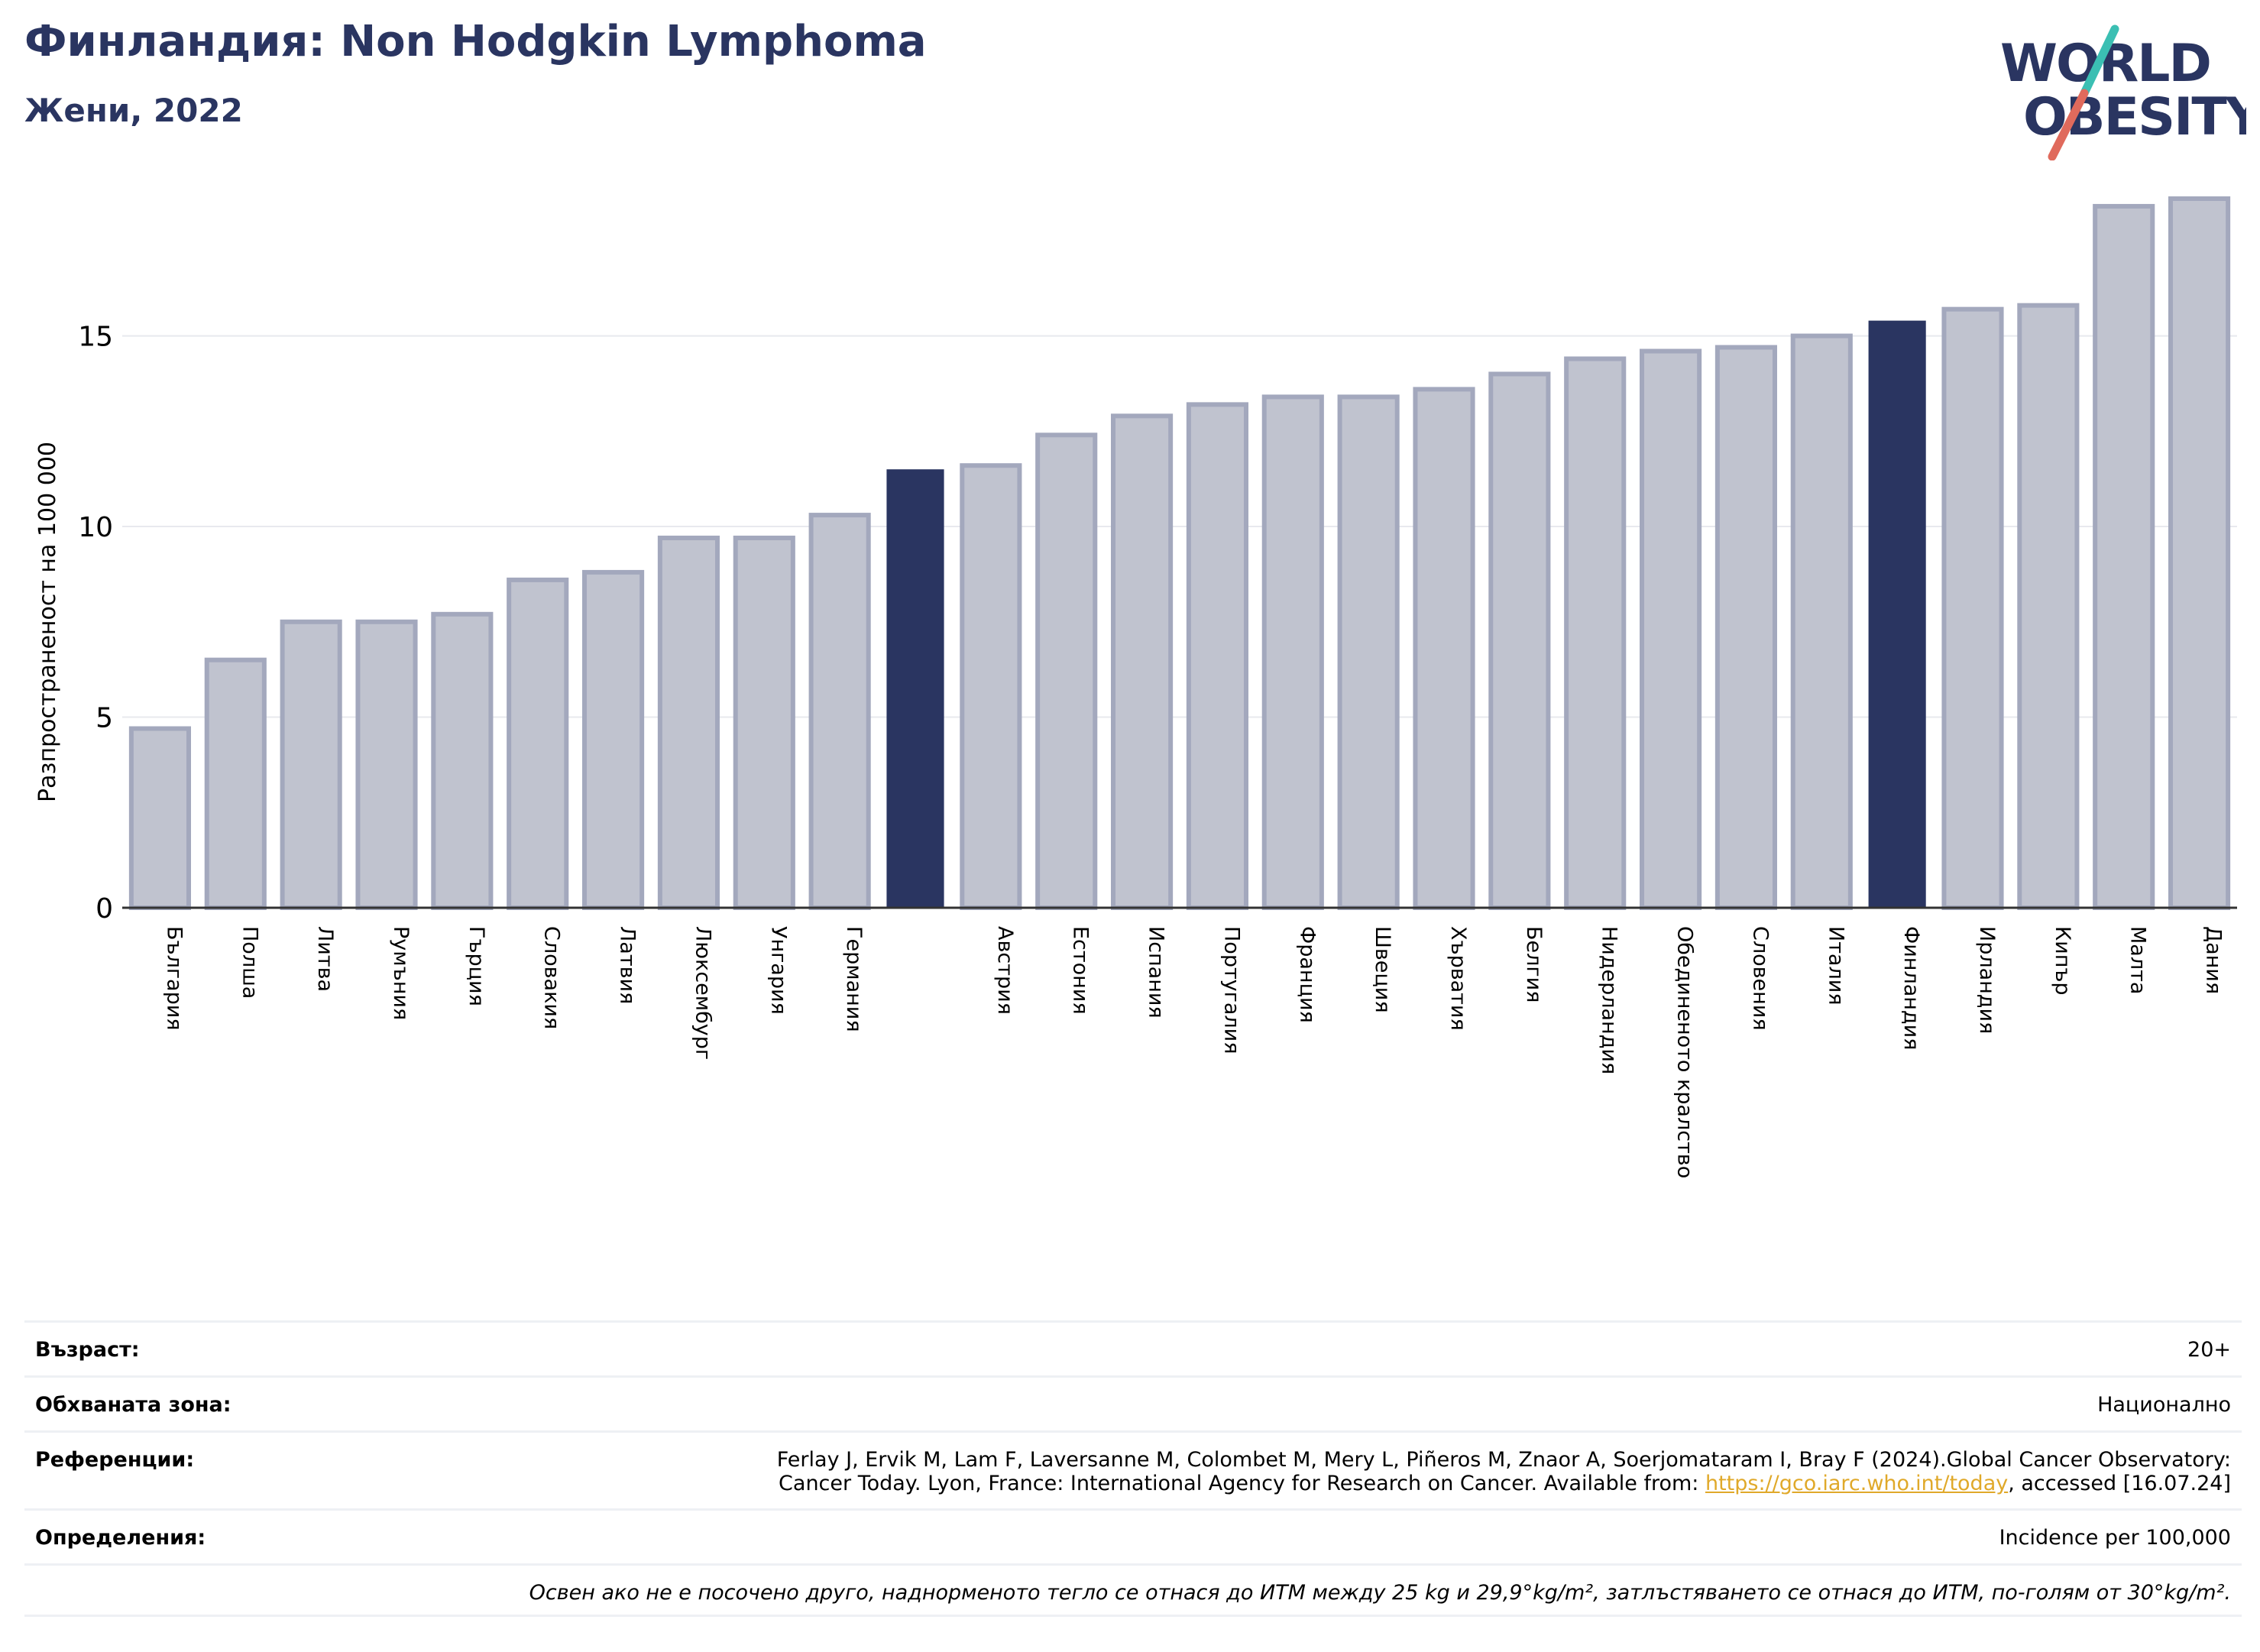  Describe the element at coordinates (95, 337) in the screenshot. I see `y-tick-label: 15` at that location.